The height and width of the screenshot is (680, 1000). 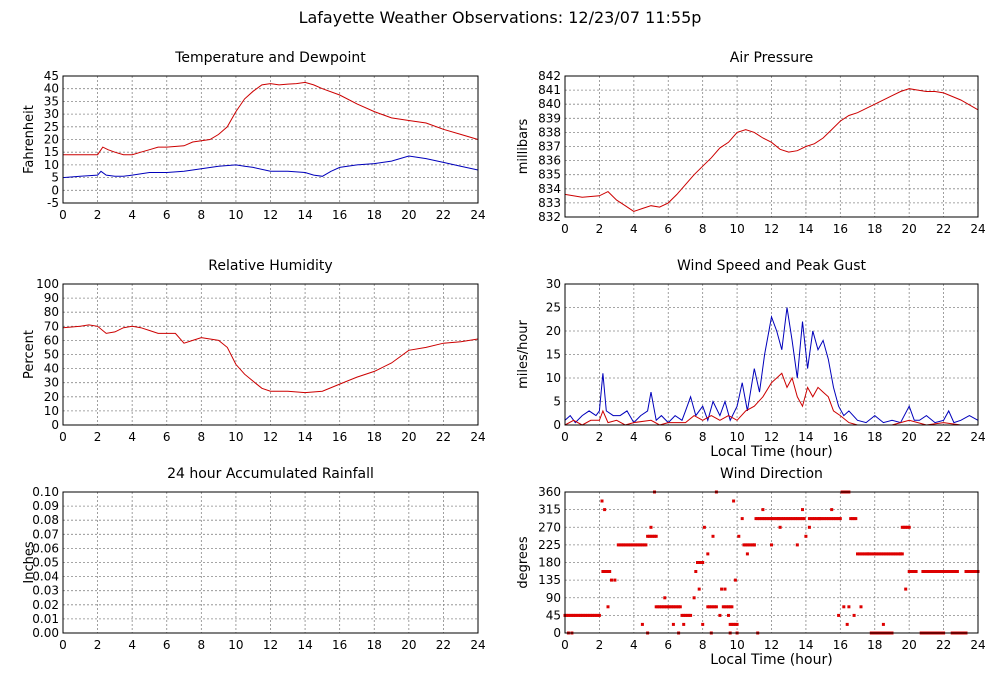 I want to click on air-pressure-x-tick-label: 6, so click(x=668, y=229).